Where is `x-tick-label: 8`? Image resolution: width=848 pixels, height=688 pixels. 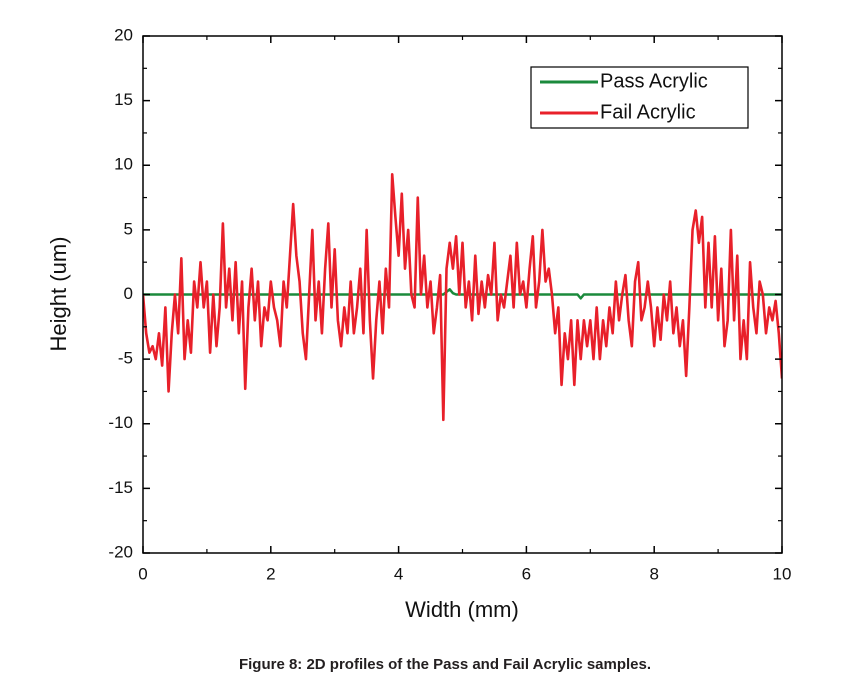
x-tick-label: 8 is located at coordinates (653, 573).